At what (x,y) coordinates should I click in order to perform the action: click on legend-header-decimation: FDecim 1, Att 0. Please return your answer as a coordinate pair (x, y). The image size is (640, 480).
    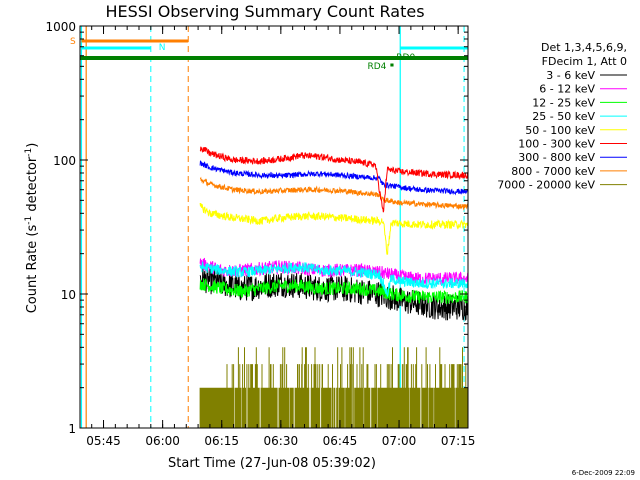
    Looking at the image, I should click on (584, 61).